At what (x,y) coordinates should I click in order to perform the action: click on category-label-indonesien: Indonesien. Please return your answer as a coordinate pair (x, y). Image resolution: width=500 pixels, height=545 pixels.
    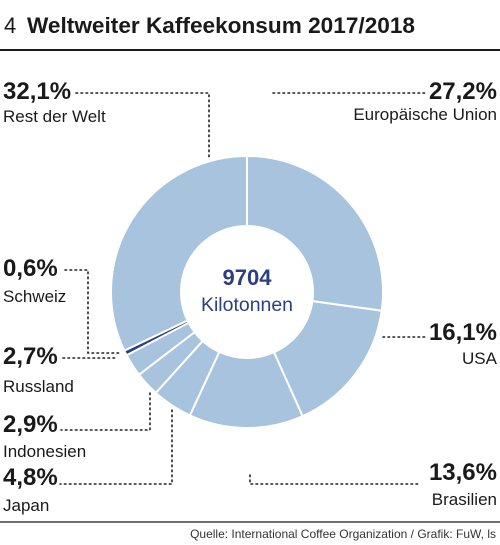
    Looking at the image, I should click on (44, 451).